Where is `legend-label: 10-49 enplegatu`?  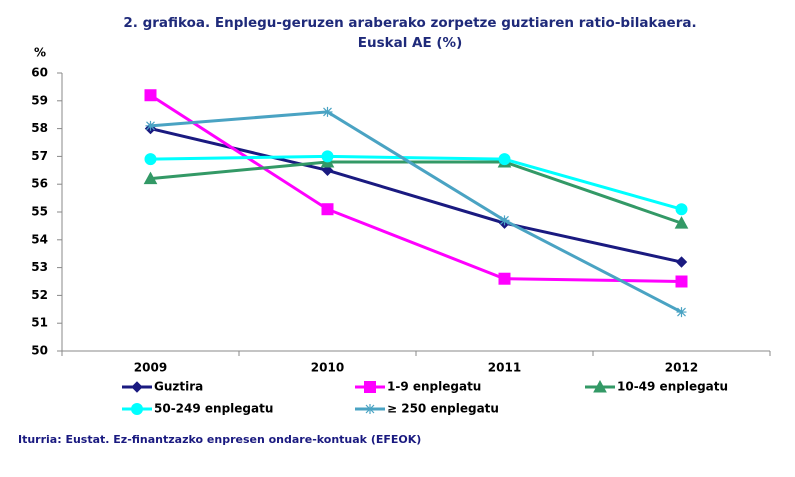 legend-label: 10-49 enplegatu is located at coordinates (672, 387).